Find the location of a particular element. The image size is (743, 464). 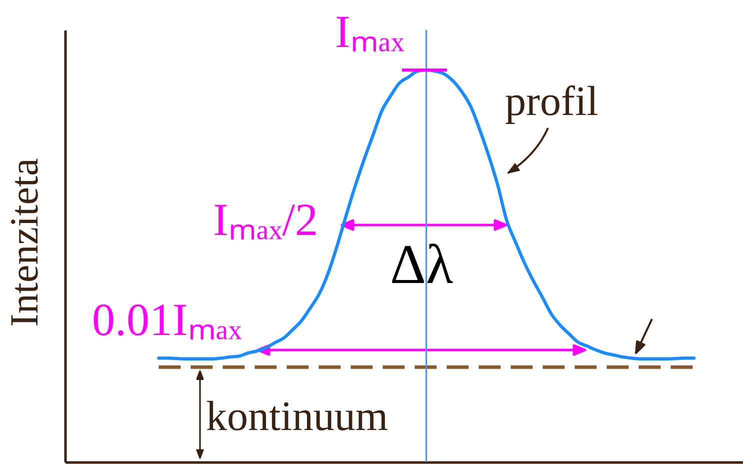

text: Iₘₐₓ is located at coordinates (370, 31).